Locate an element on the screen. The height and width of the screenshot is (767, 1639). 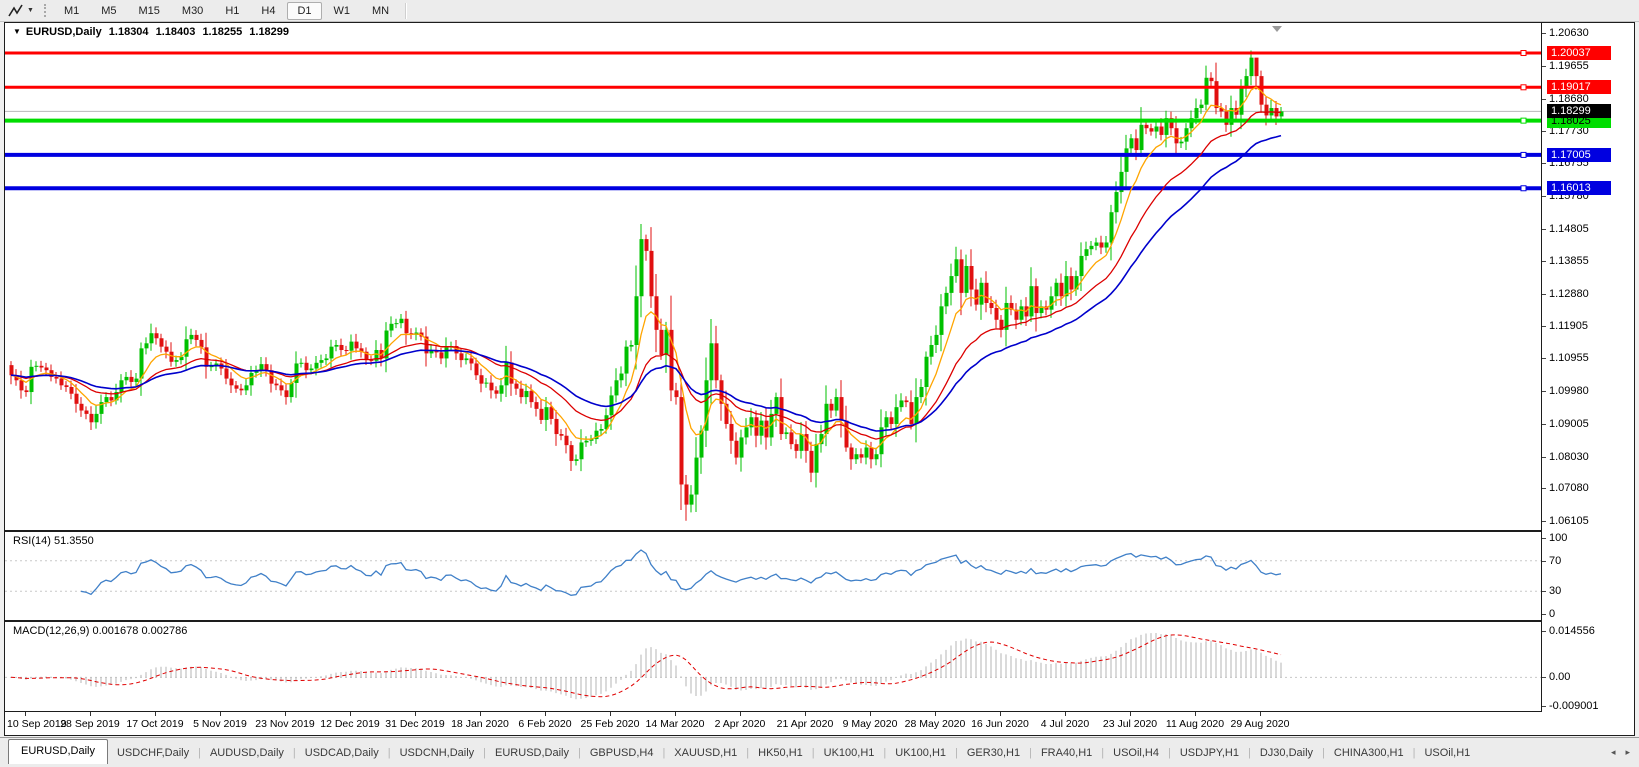
macd-label: MACD(12,26,9) 0.001678 0.002786 is located at coordinates (100, 631).